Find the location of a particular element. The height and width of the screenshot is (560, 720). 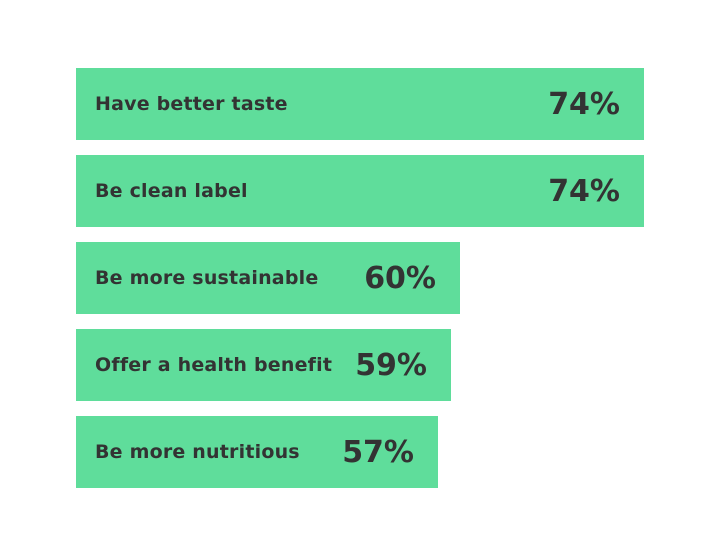

bar-label: Be more nutritious is located at coordinates (197, 452).